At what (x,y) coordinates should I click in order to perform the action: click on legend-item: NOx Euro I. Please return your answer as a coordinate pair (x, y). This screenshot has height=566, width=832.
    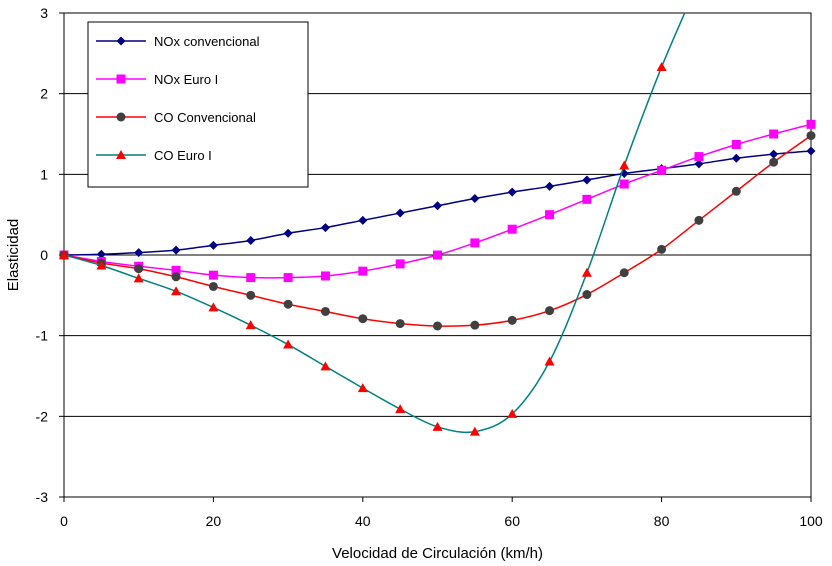
    Looking at the image, I should click on (157, 79).